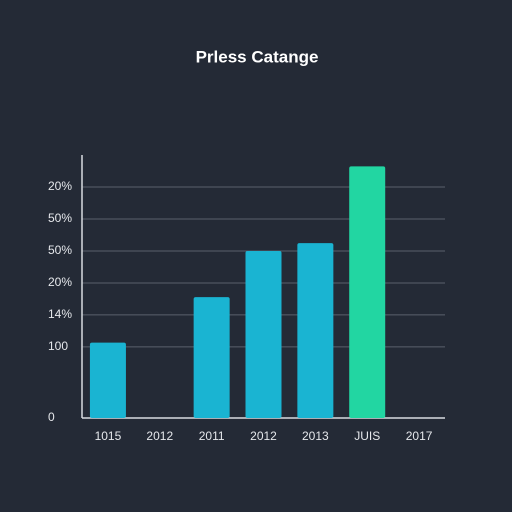 The width and height of the screenshot is (512, 512). Describe the element at coordinates (58, 346) in the screenshot. I see `y-tick-label: 100` at that location.